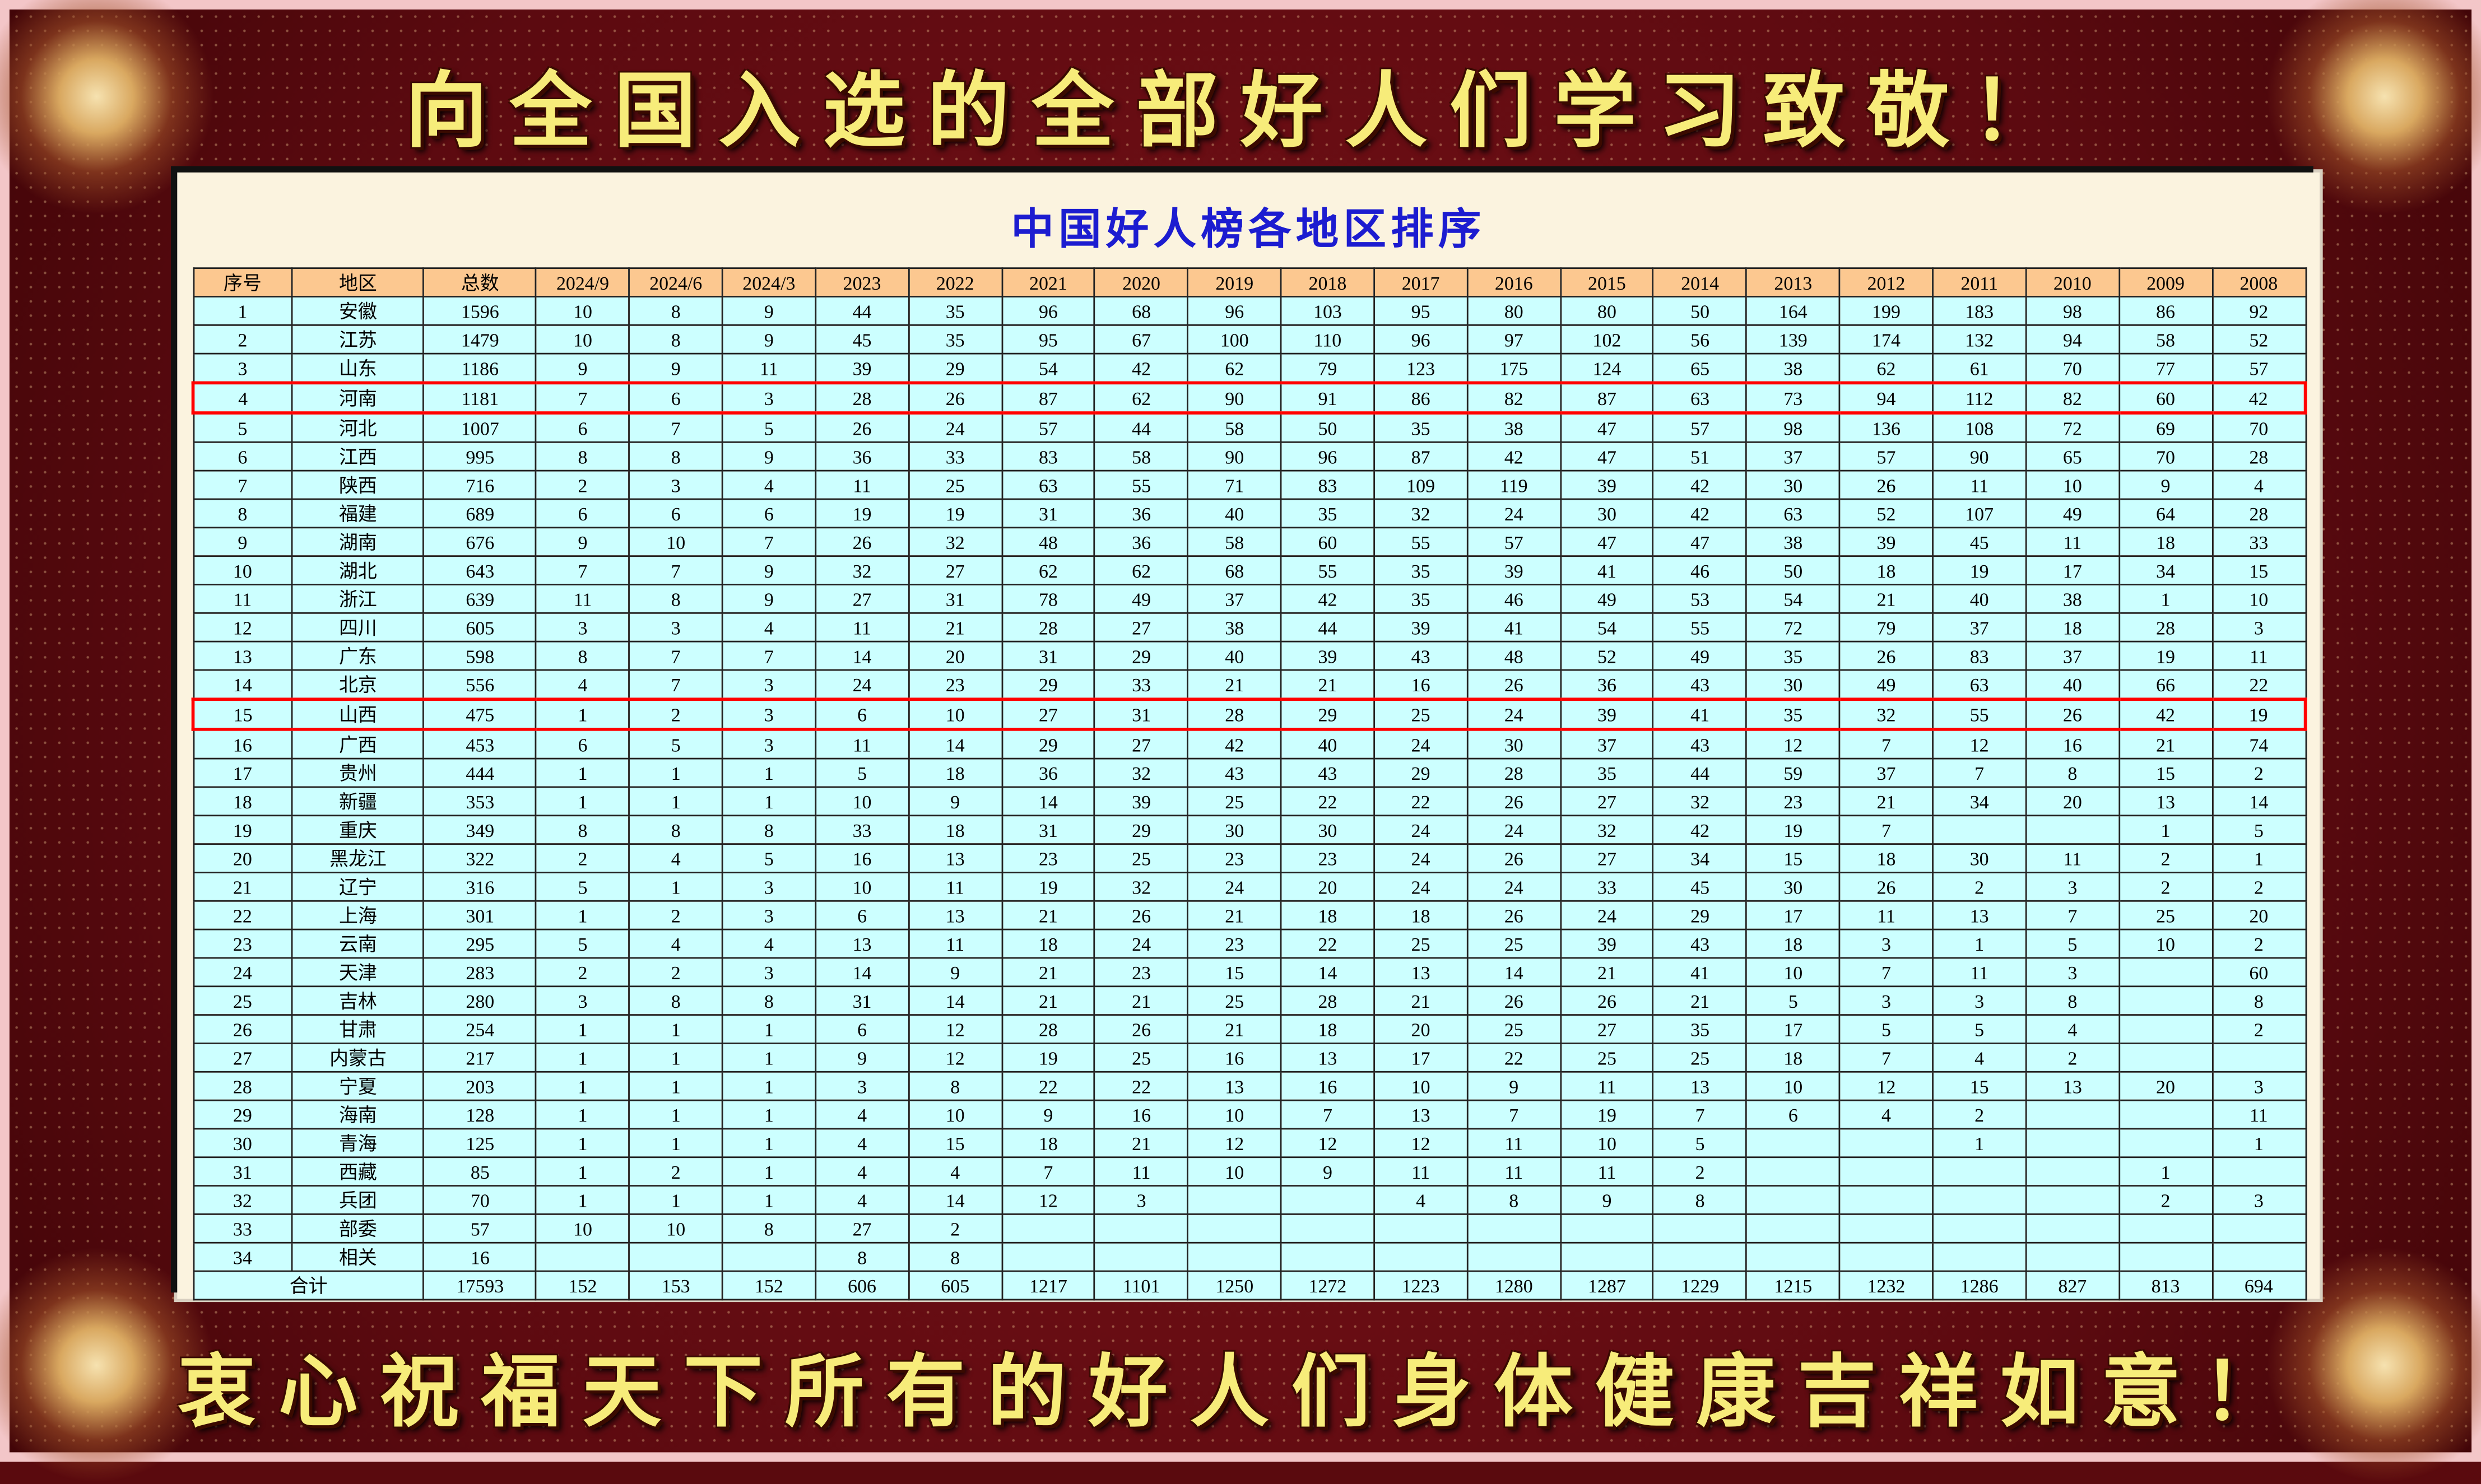 The height and width of the screenshot is (1484, 2481). Describe the element at coordinates (2072, 427) in the screenshot. I see `count-cell: 72` at that location.